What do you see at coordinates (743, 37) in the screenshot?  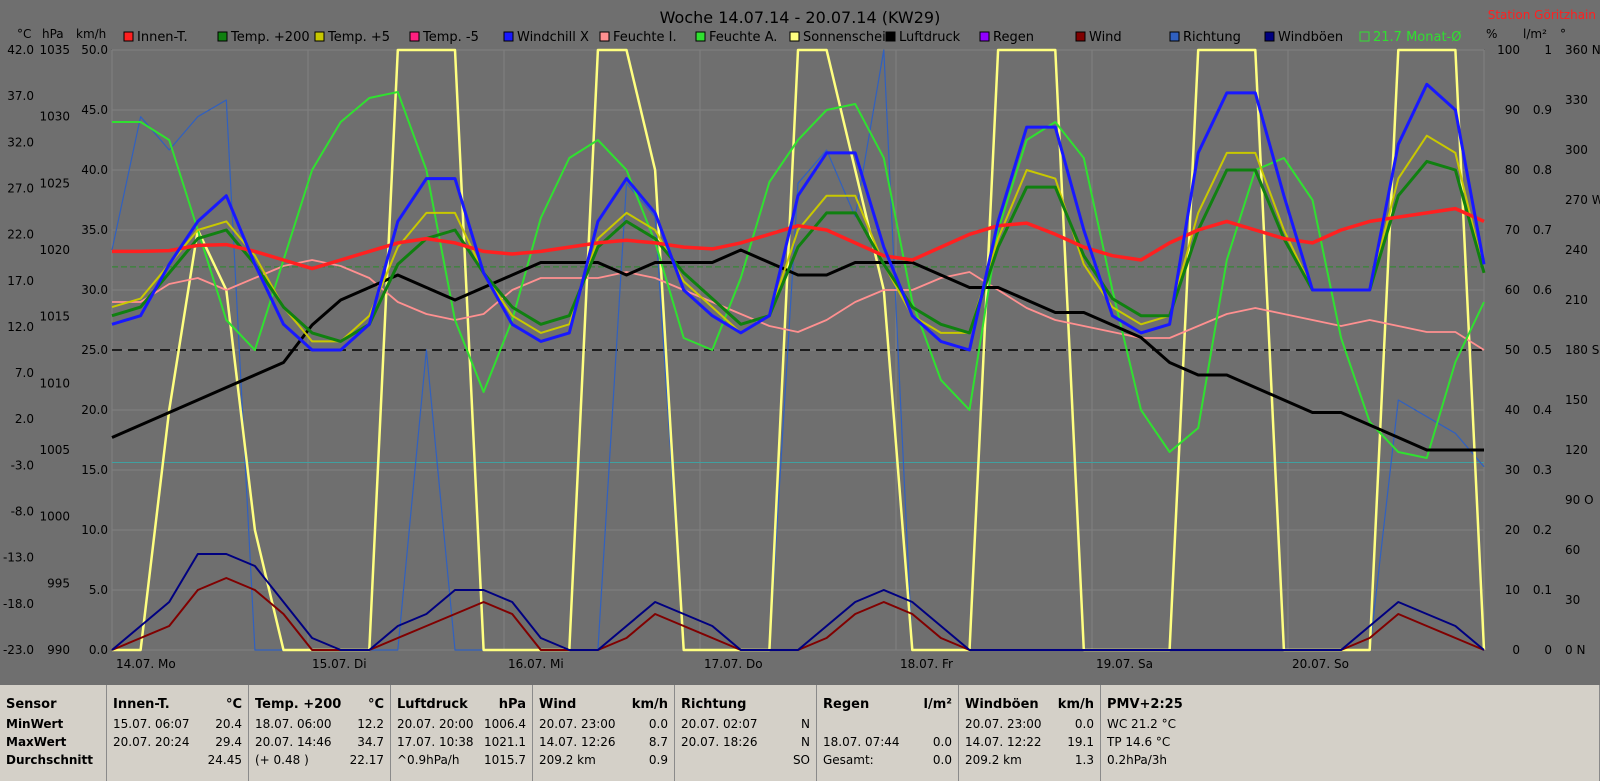 I see `legend-label: Feuchte A.` at bounding box center [743, 37].